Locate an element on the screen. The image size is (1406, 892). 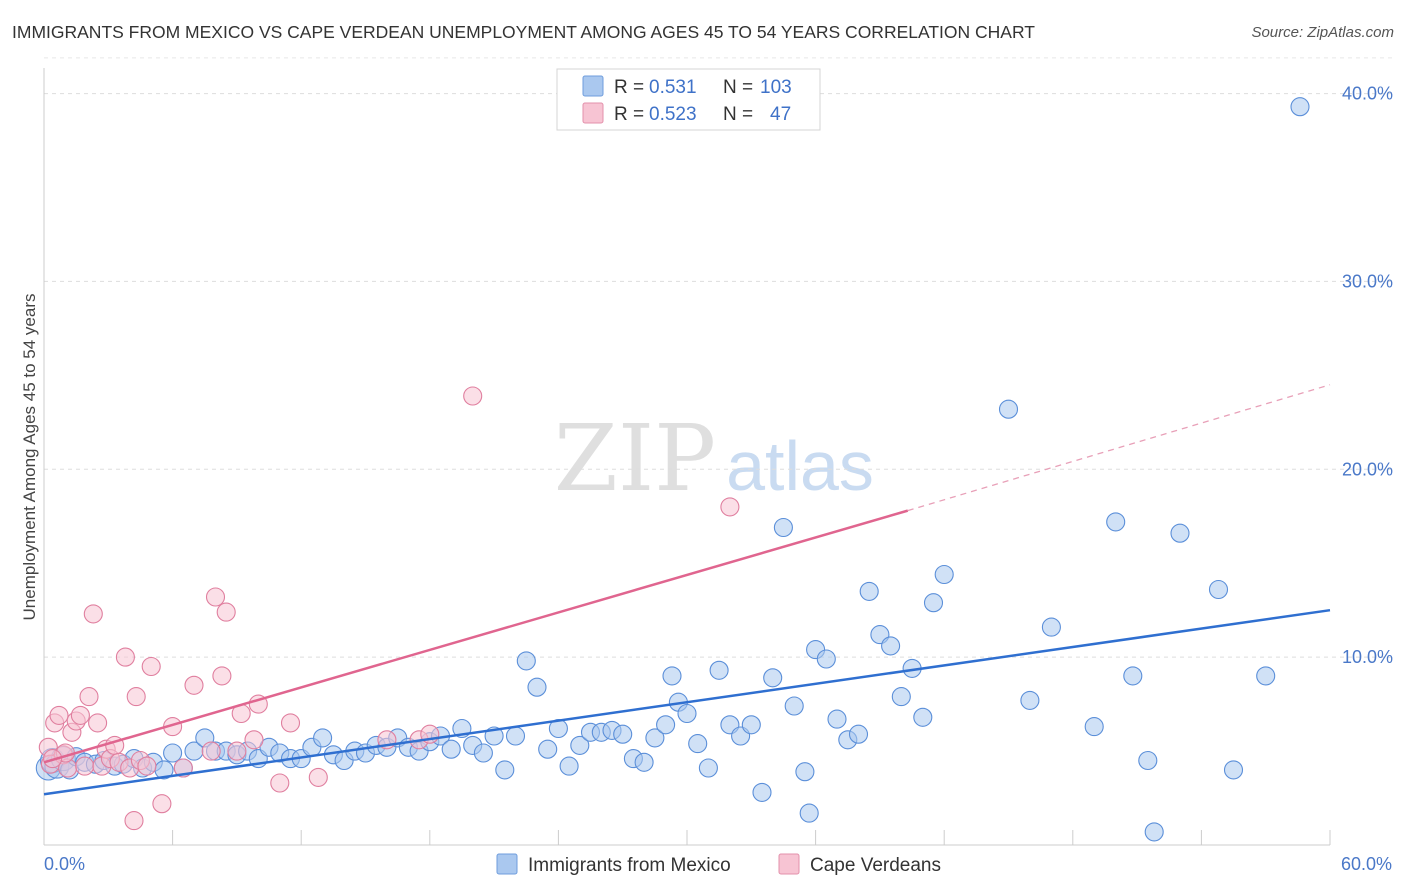
bottom-legend-label-cape-verdean: Cape Verdeans is located at coordinates (875, 865).